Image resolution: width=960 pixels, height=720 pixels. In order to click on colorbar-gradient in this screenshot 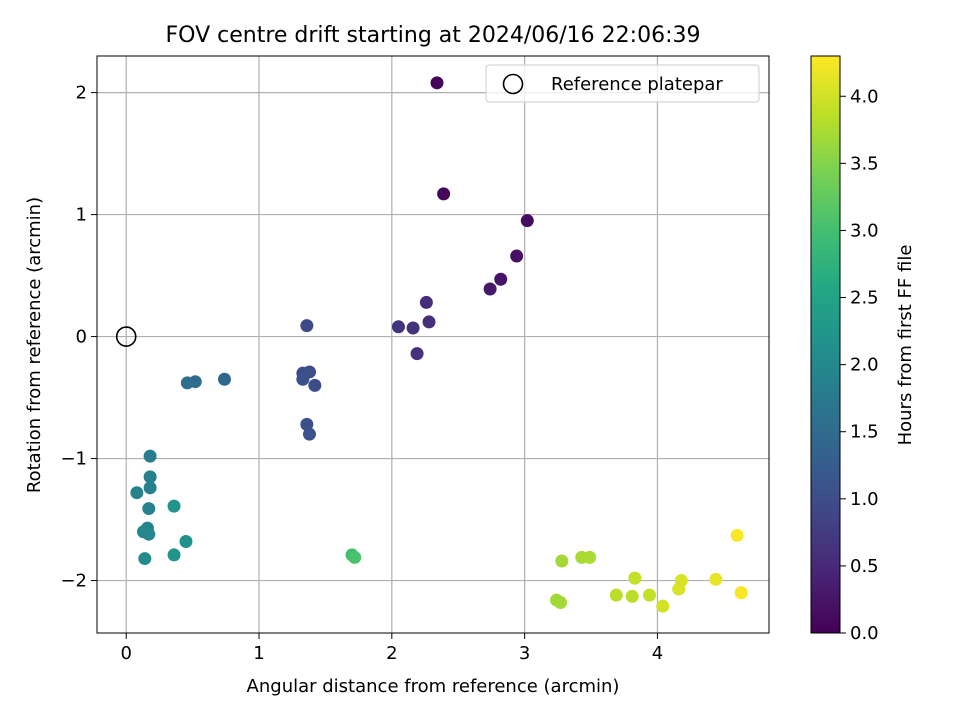, I will do `click(825, 344)`.